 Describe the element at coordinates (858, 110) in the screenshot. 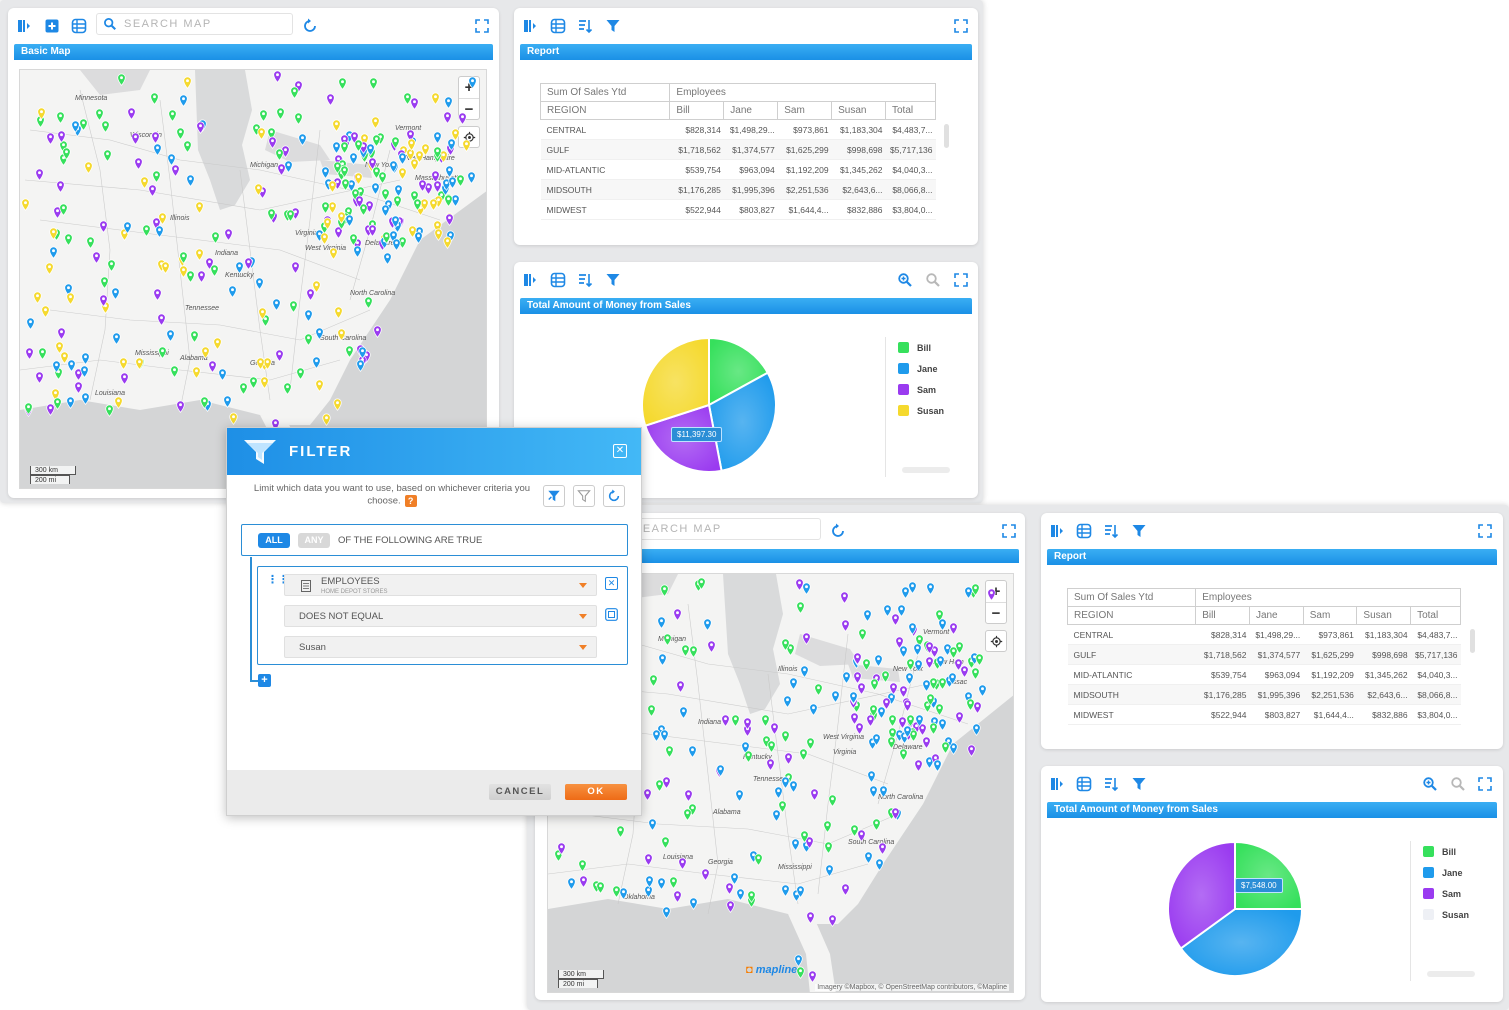

I see `column-header: Susan` at that location.